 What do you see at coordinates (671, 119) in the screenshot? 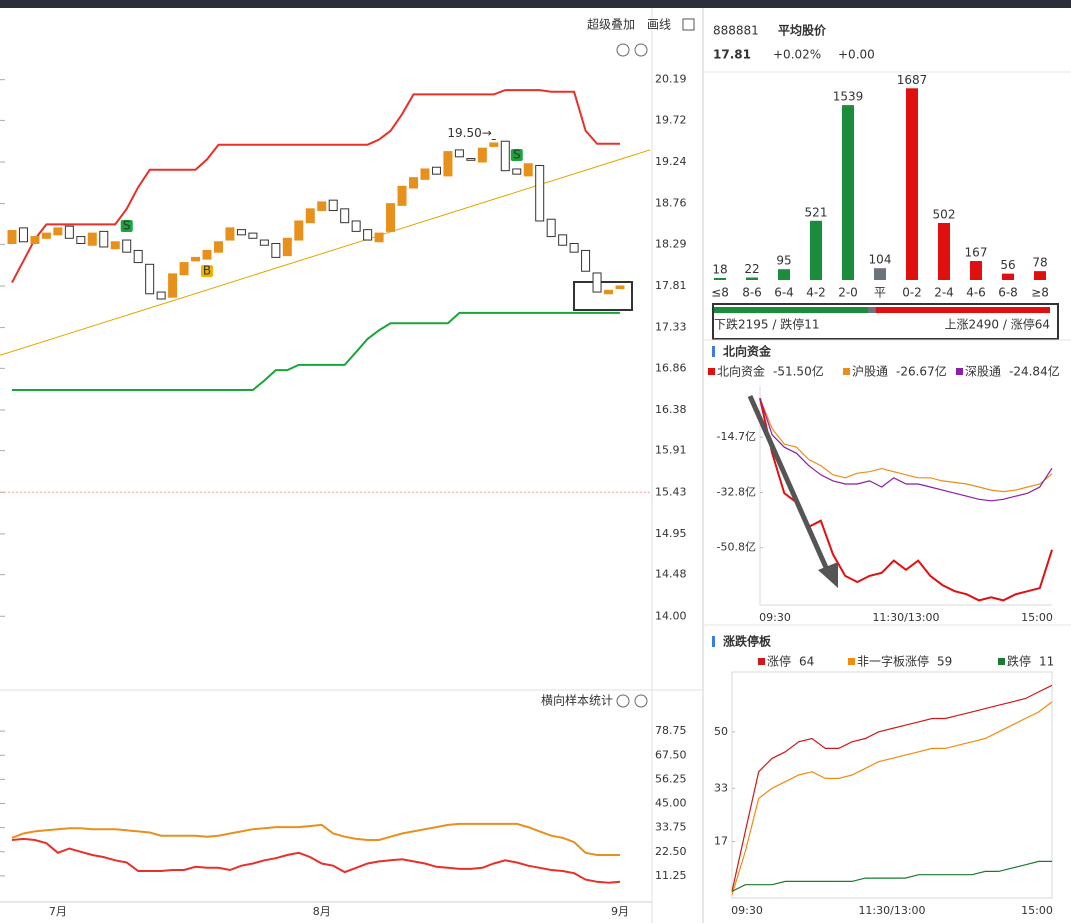
I see `y-tick-label: 19.72` at bounding box center [671, 119].